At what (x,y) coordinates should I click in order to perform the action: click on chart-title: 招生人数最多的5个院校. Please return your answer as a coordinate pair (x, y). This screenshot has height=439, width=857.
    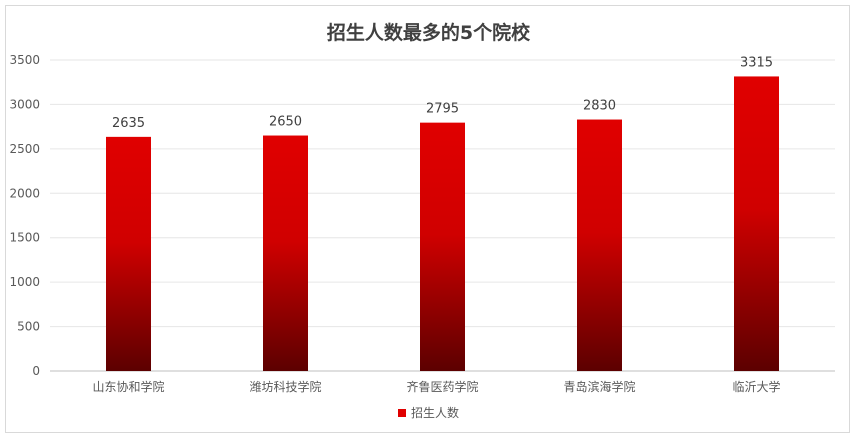
    Looking at the image, I should click on (428, 33).